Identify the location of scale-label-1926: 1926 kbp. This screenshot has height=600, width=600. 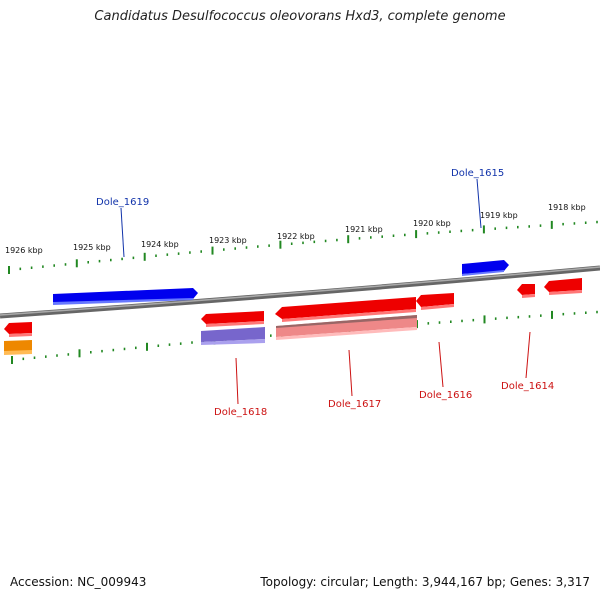
(24, 250).